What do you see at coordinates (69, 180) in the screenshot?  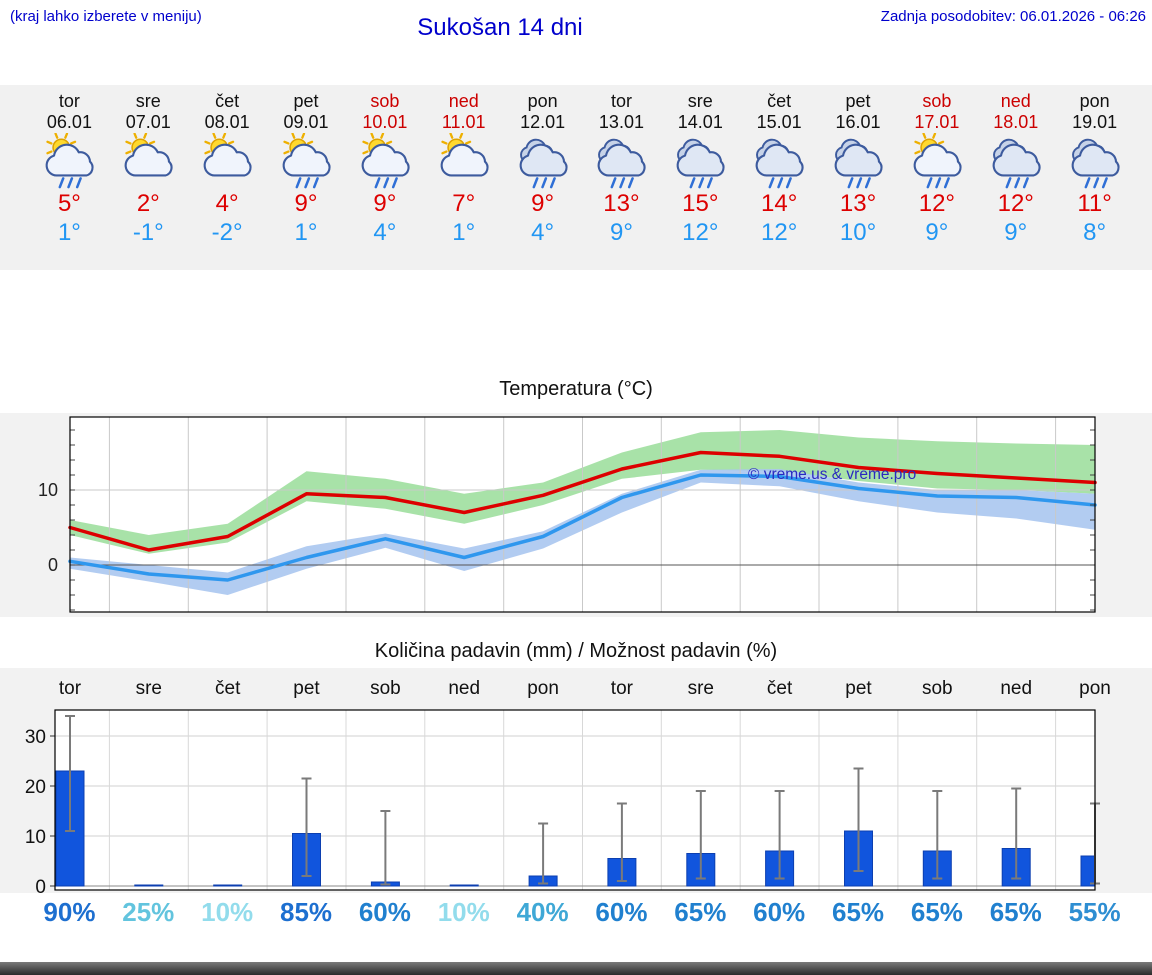 I see `day-column: tor 06.01 5° 1°` at bounding box center [69, 180].